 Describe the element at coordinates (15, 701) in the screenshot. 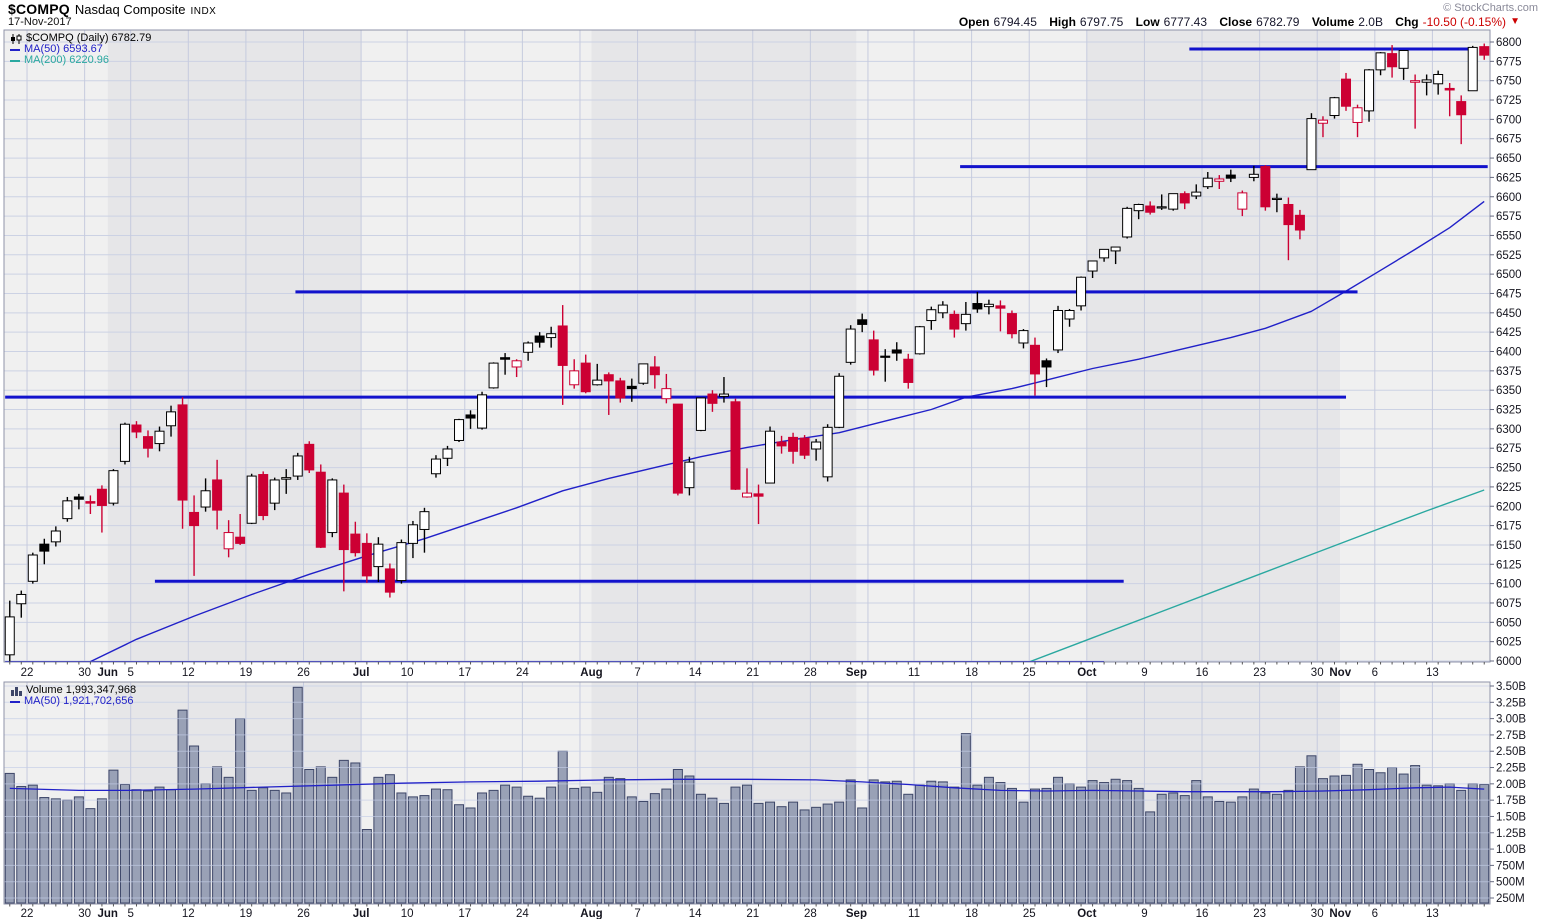

I see `volume-ma50-swatch` at that location.